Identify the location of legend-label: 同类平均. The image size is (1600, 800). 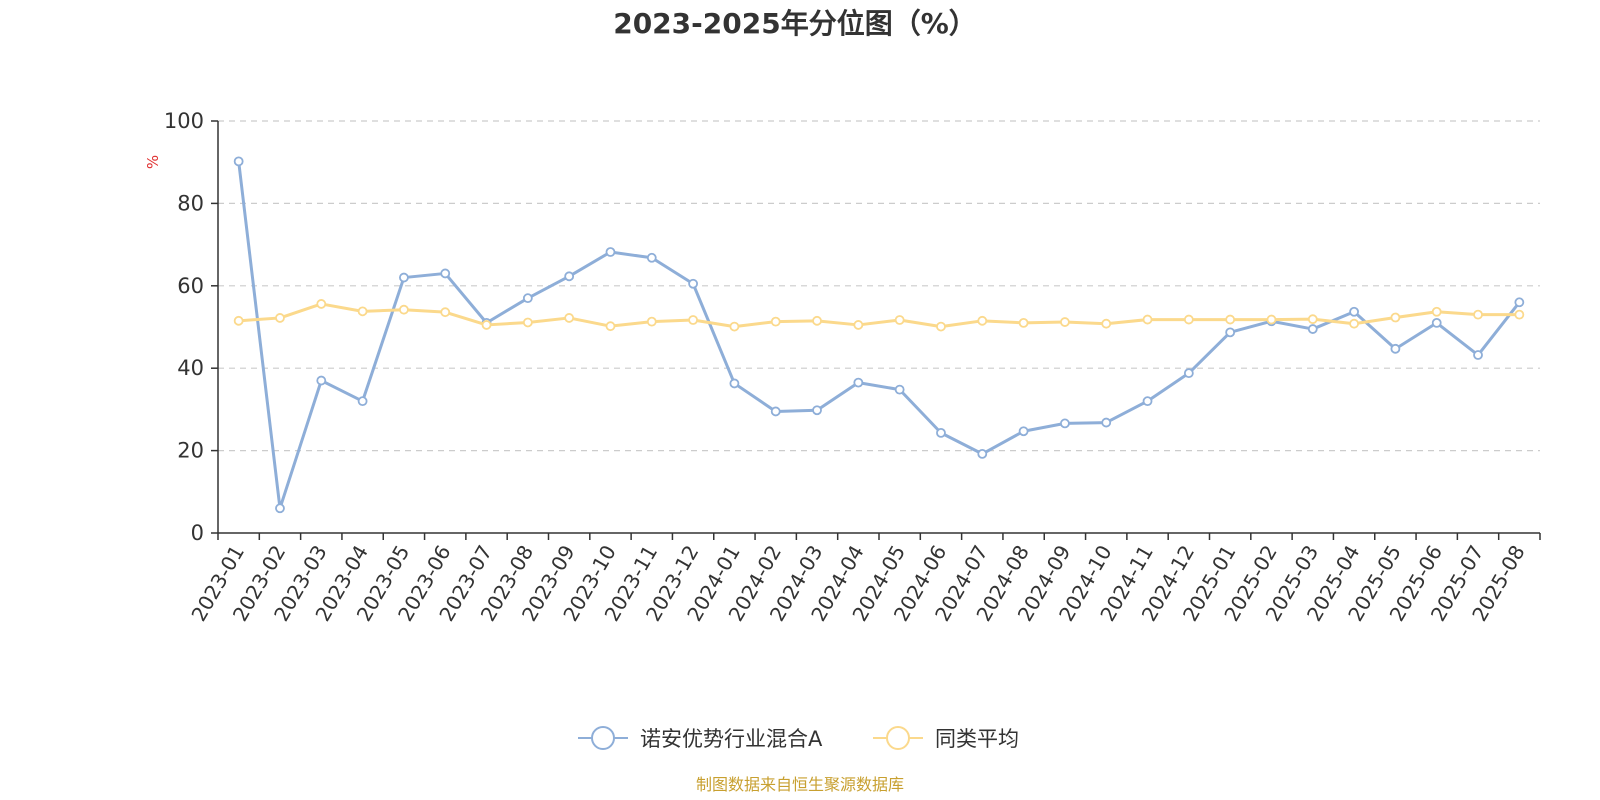
(977, 739).